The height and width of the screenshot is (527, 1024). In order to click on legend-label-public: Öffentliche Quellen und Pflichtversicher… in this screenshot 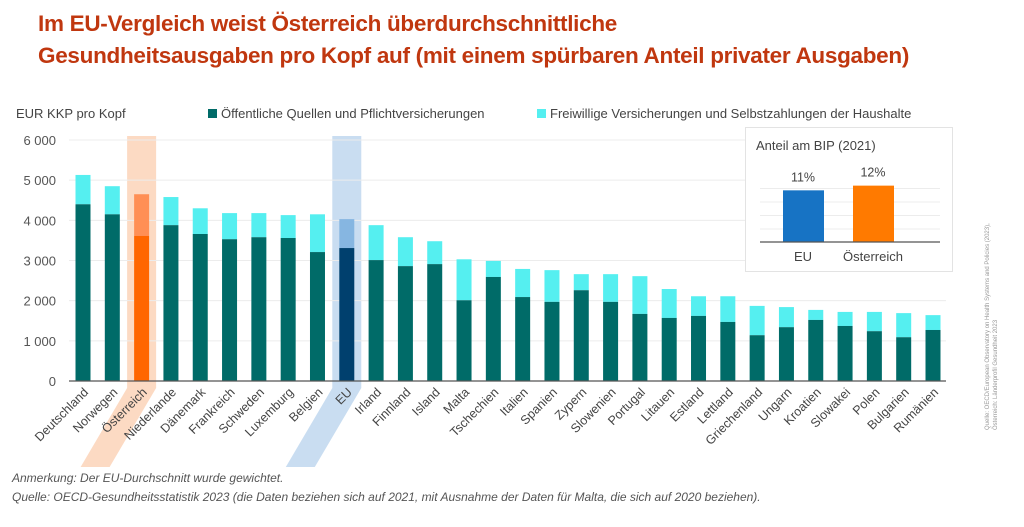, I will do `click(353, 113)`.